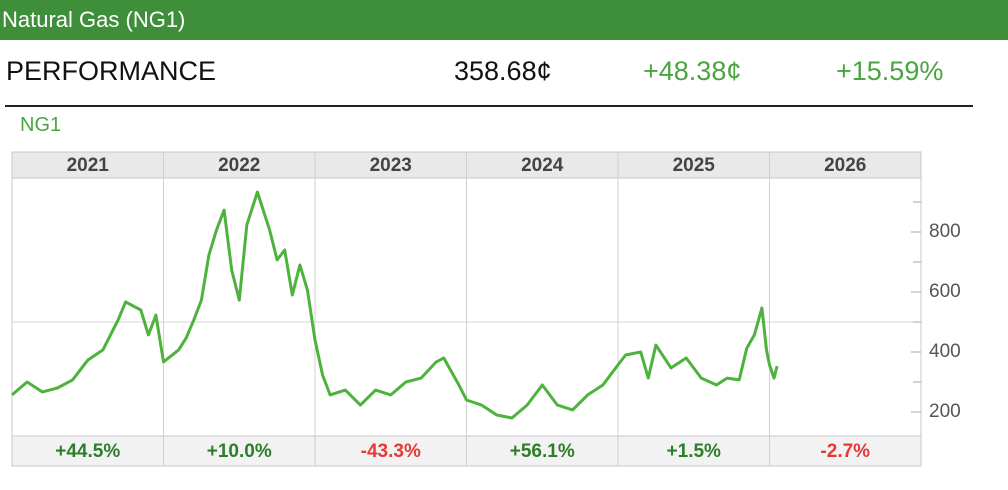 This screenshot has height=490, width=1008. Describe the element at coordinates (692, 71) in the screenshot. I see `change: +48.38¢` at that location.